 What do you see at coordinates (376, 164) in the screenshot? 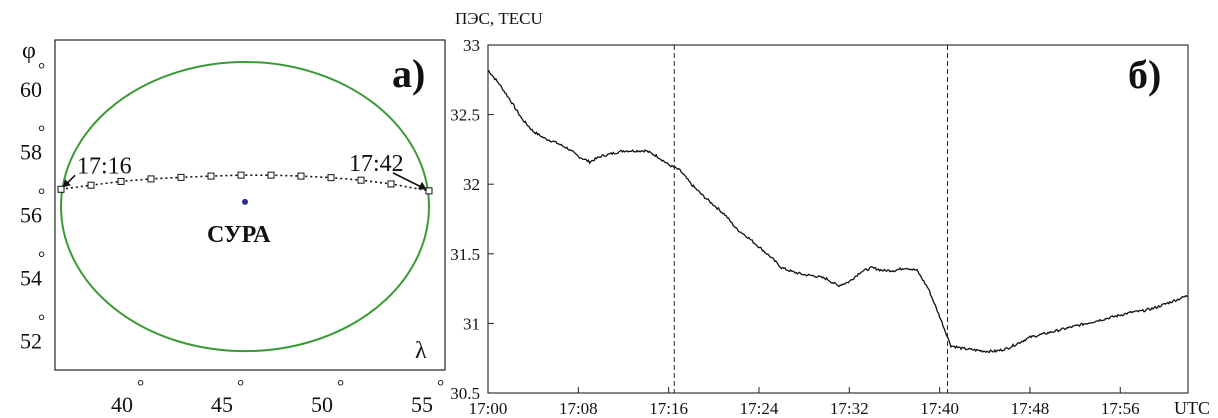
I see `track-end-label: 17:42` at bounding box center [376, 164].